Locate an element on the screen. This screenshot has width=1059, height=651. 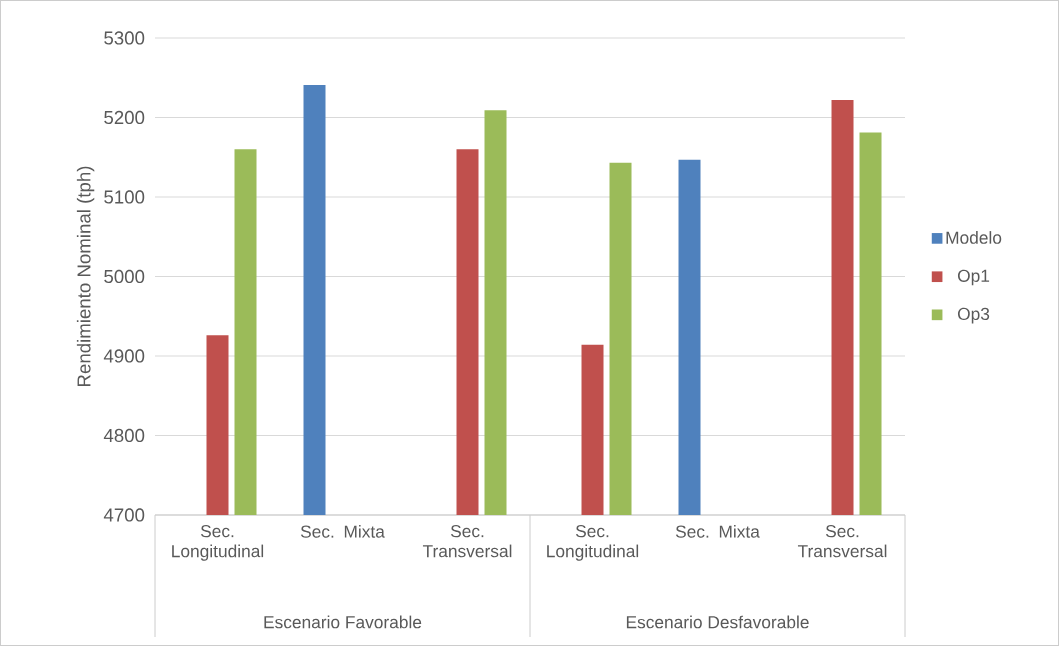
y-tick-label: 5300 is located at coordinates (124, 38).